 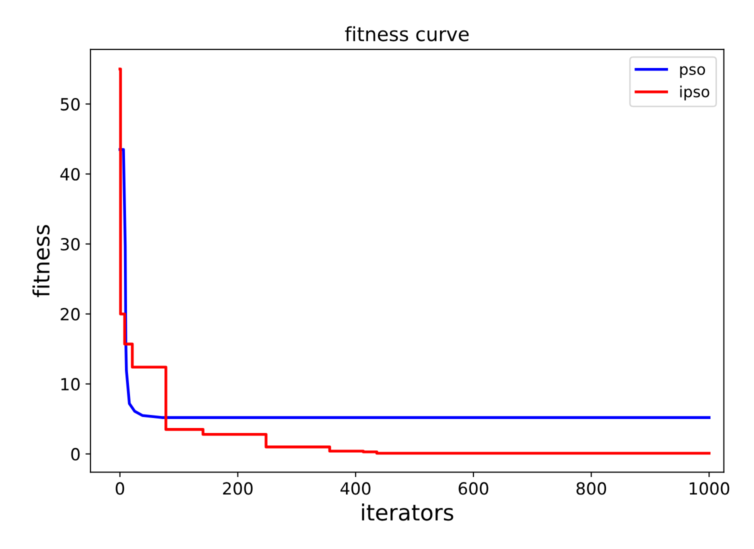 What do you see at coordinates (120, 488) in the screenshot?
I see `x-tick-label: 0` at bounding box center [120, 488].